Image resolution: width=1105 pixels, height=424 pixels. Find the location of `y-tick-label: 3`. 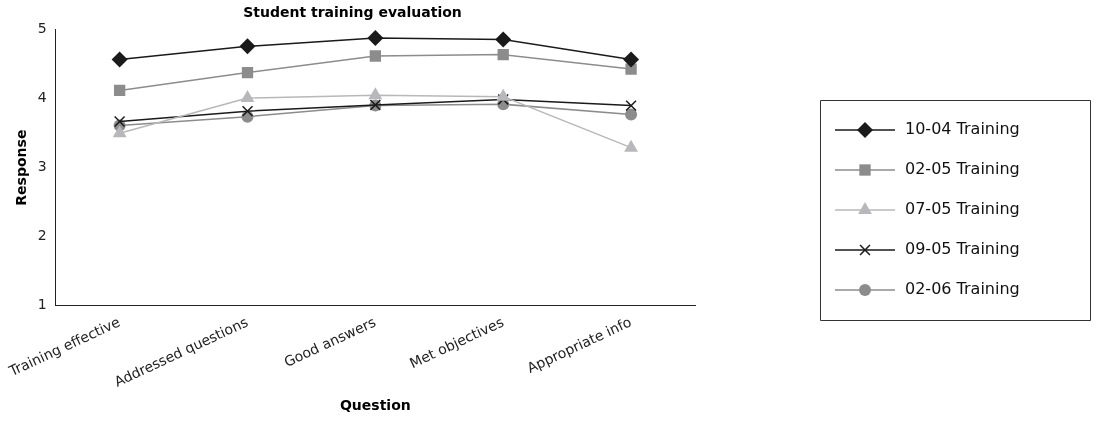

y-tick-label: 3 is located at coordinates (42, 166).